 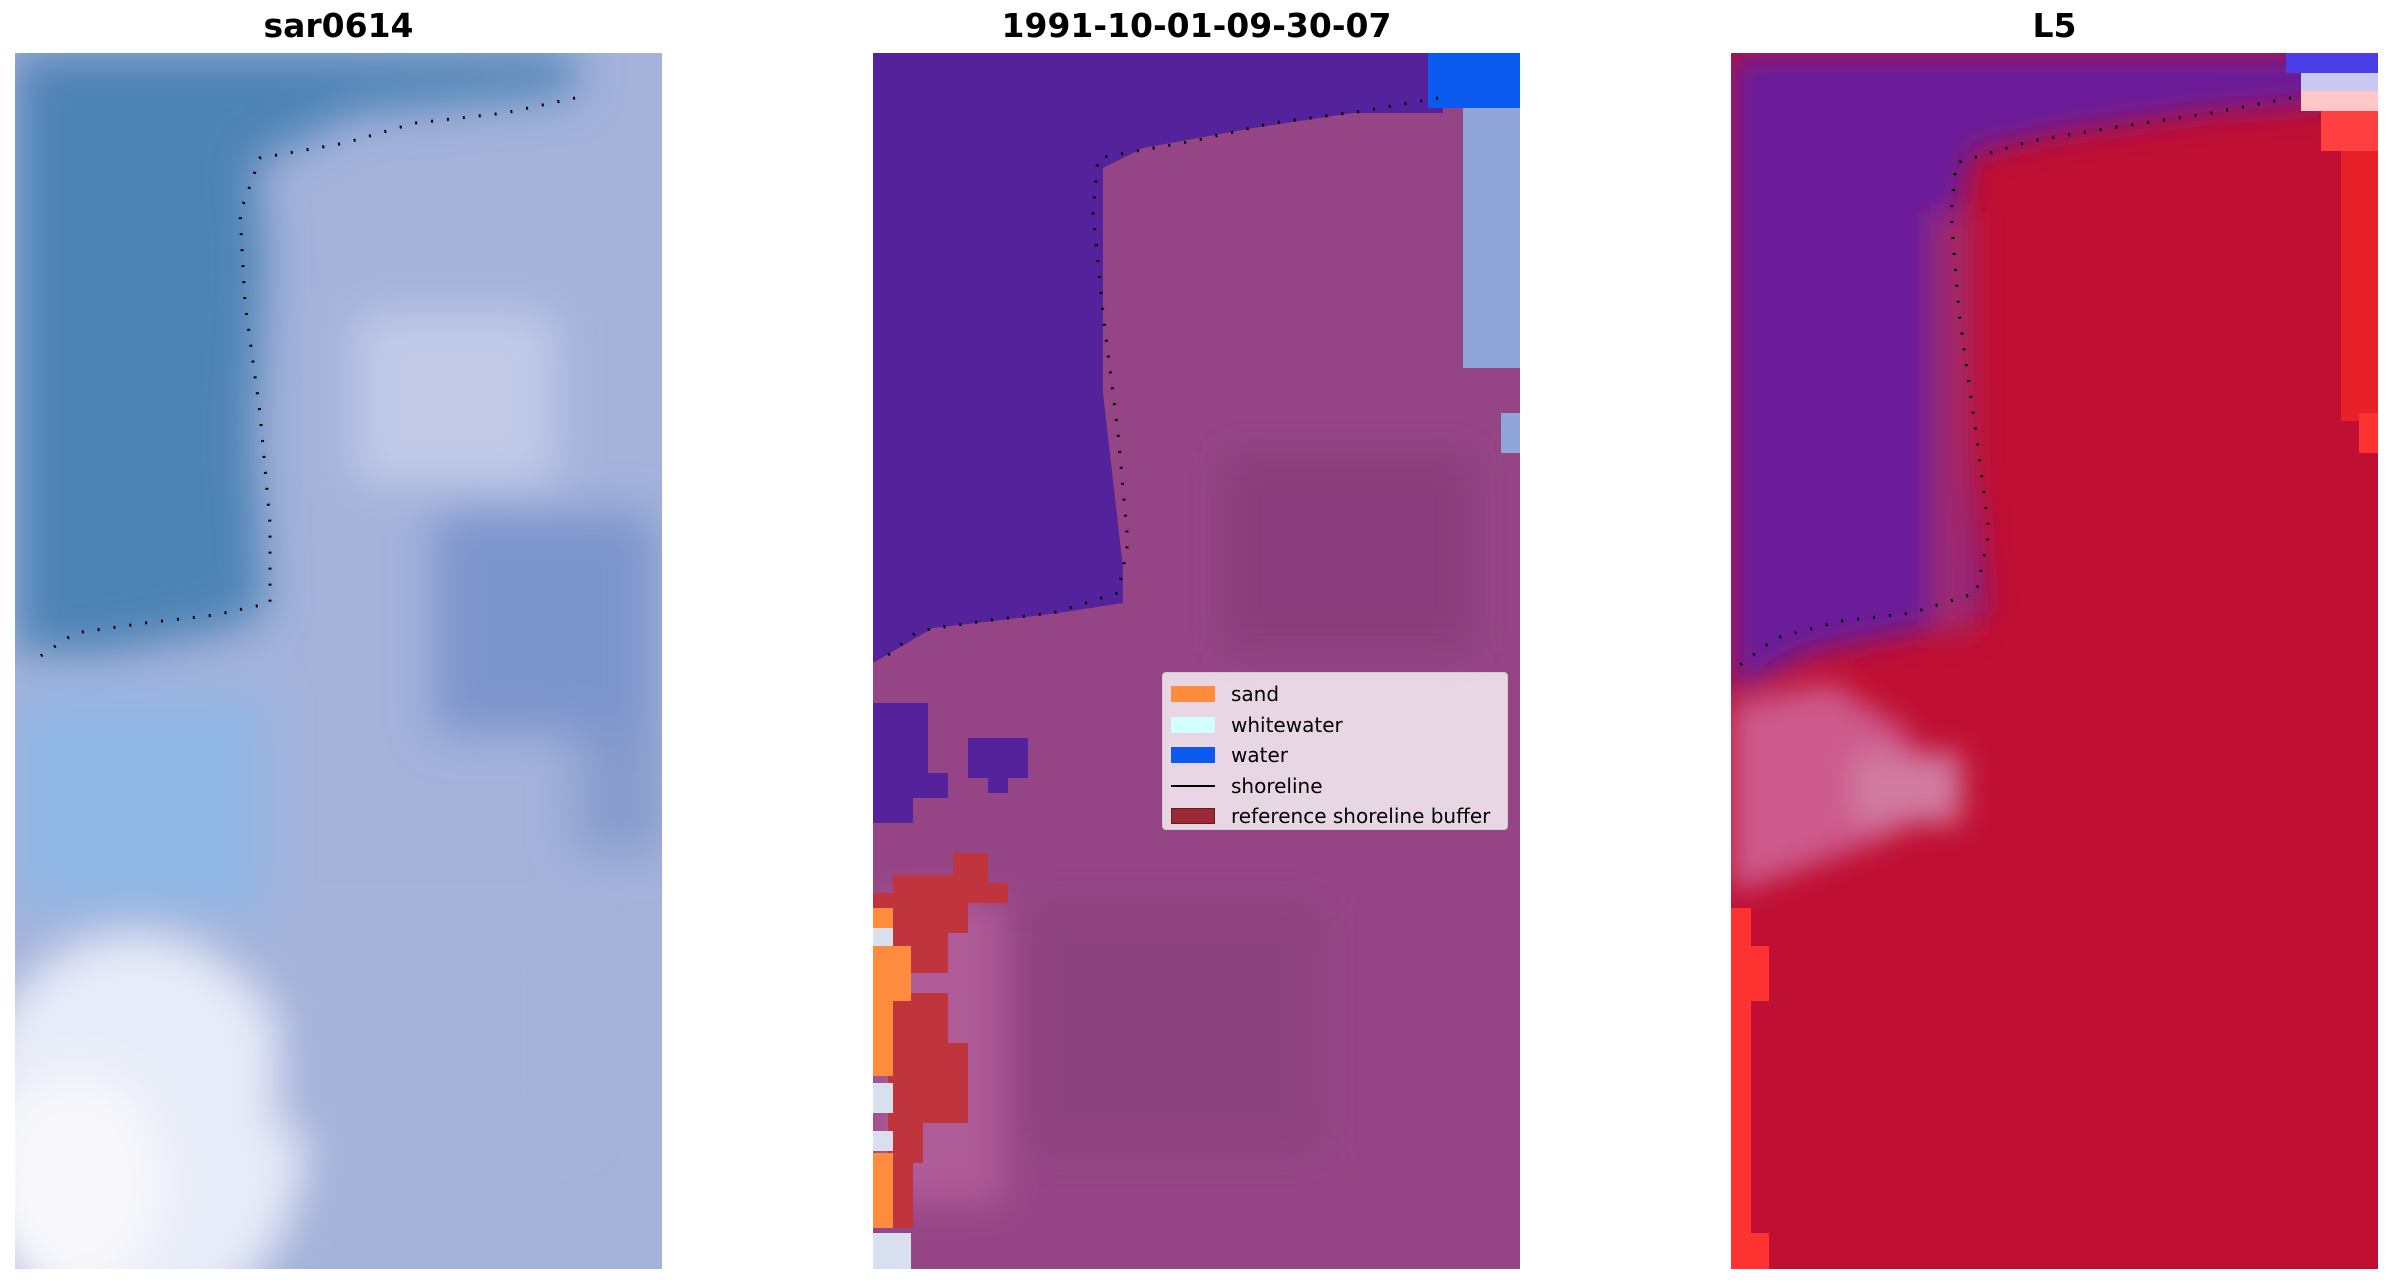 I want to click on legend-item-buffer: reference shoreline buffer, so click(x=1335, y=816).